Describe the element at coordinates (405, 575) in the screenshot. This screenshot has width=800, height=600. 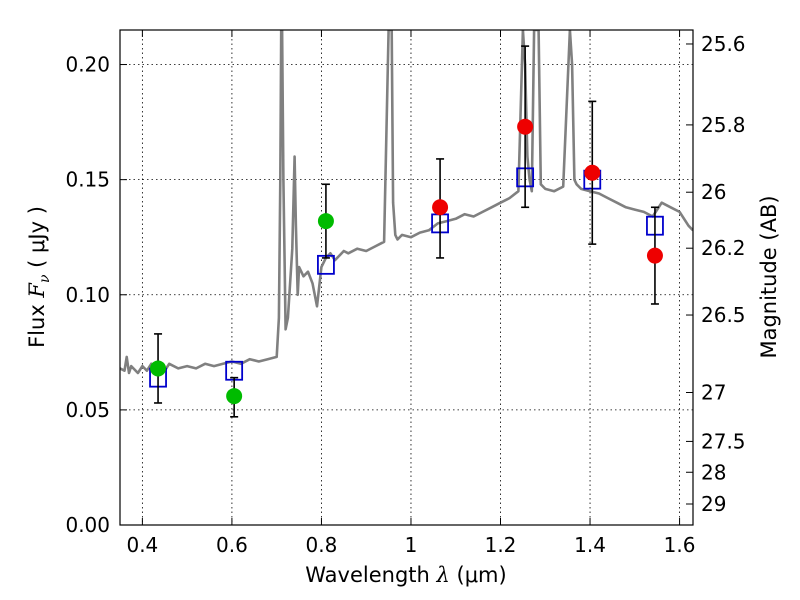
I see `x-axis-label: Wavelength λ (μm)` at that location.